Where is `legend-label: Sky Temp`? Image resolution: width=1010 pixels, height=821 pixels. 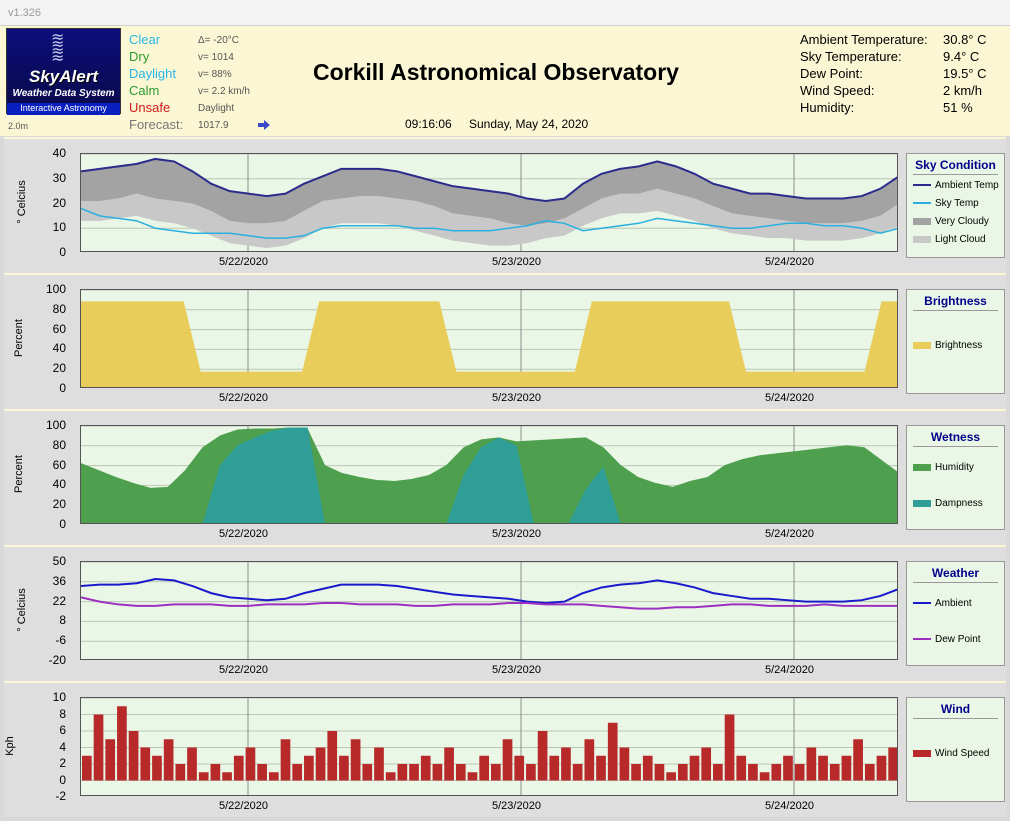 legend-label: Sky Temp is located at coordinates (957, 203).